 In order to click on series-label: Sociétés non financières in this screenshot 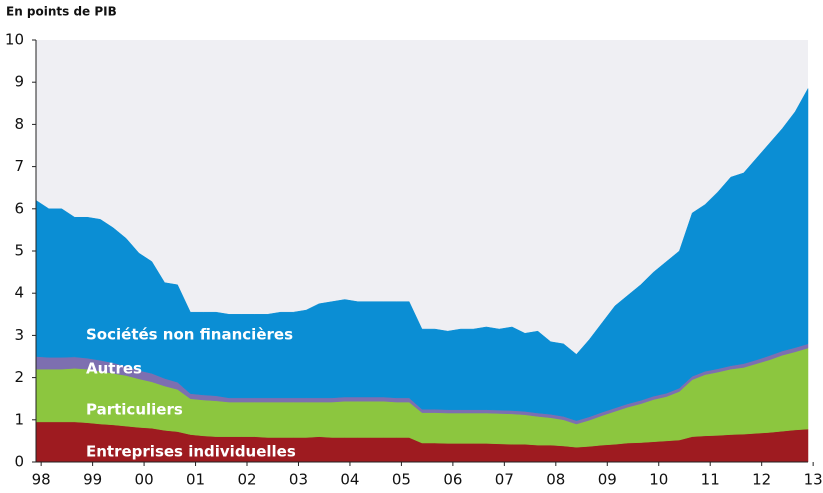, I will do `click(189, 335)`.